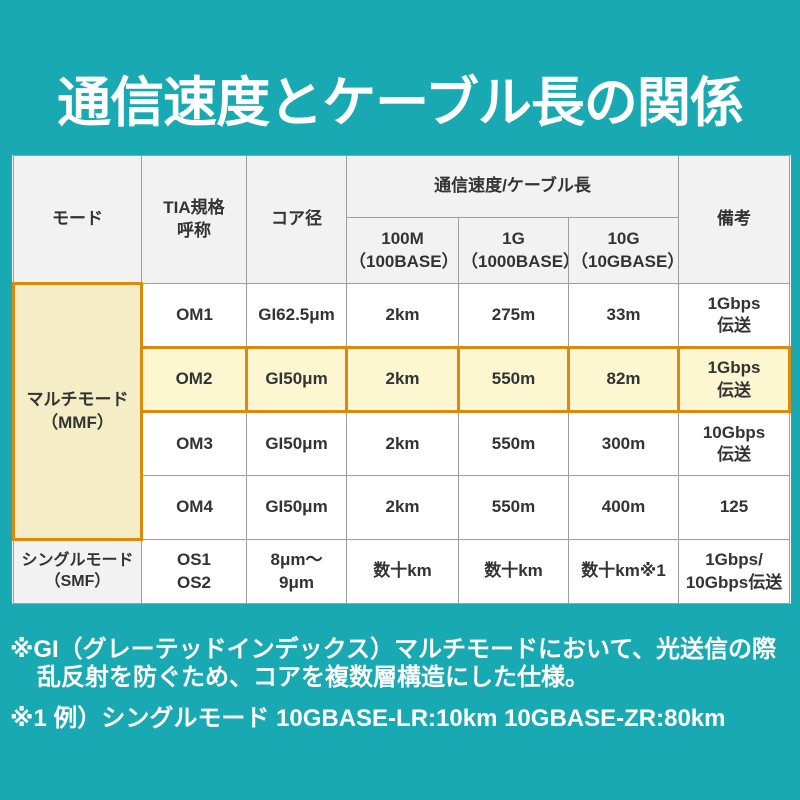 This screenshot has width=800, height=800. Describe the element at coordinates (734, 325) in the screenshot. I see `cell-om1-remarks-line2: 伝送` at that location.